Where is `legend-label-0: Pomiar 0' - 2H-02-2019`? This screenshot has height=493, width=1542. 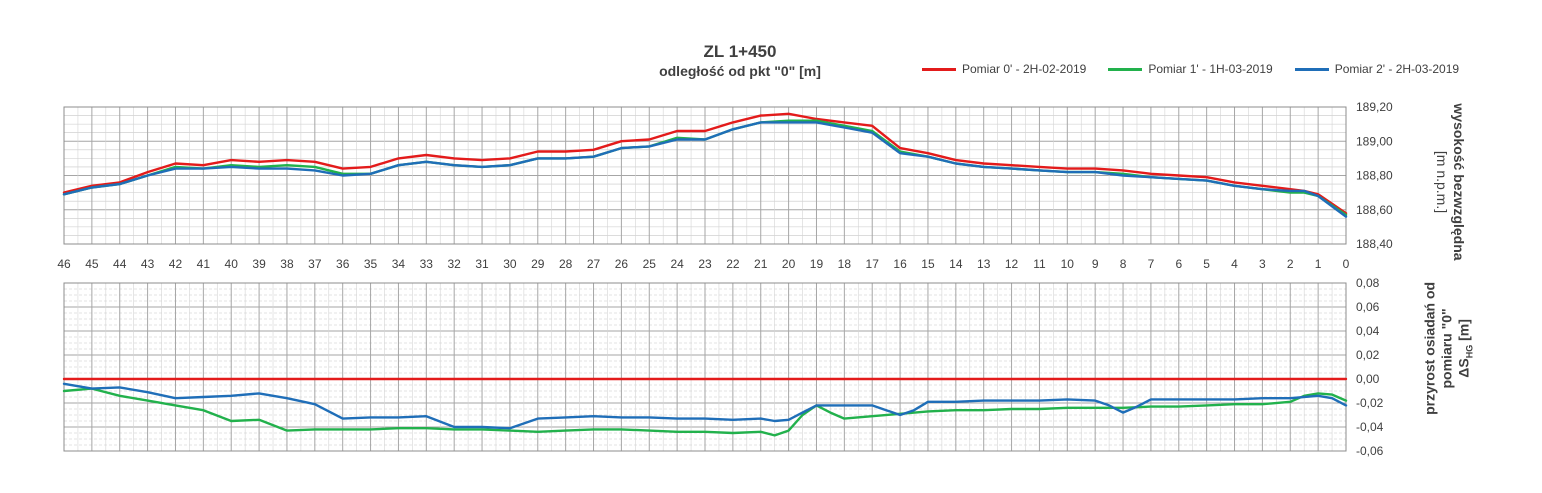 legend-label-0: Pomiar 0' - 2H-02-2019 is located at coordinates (1024, 69).